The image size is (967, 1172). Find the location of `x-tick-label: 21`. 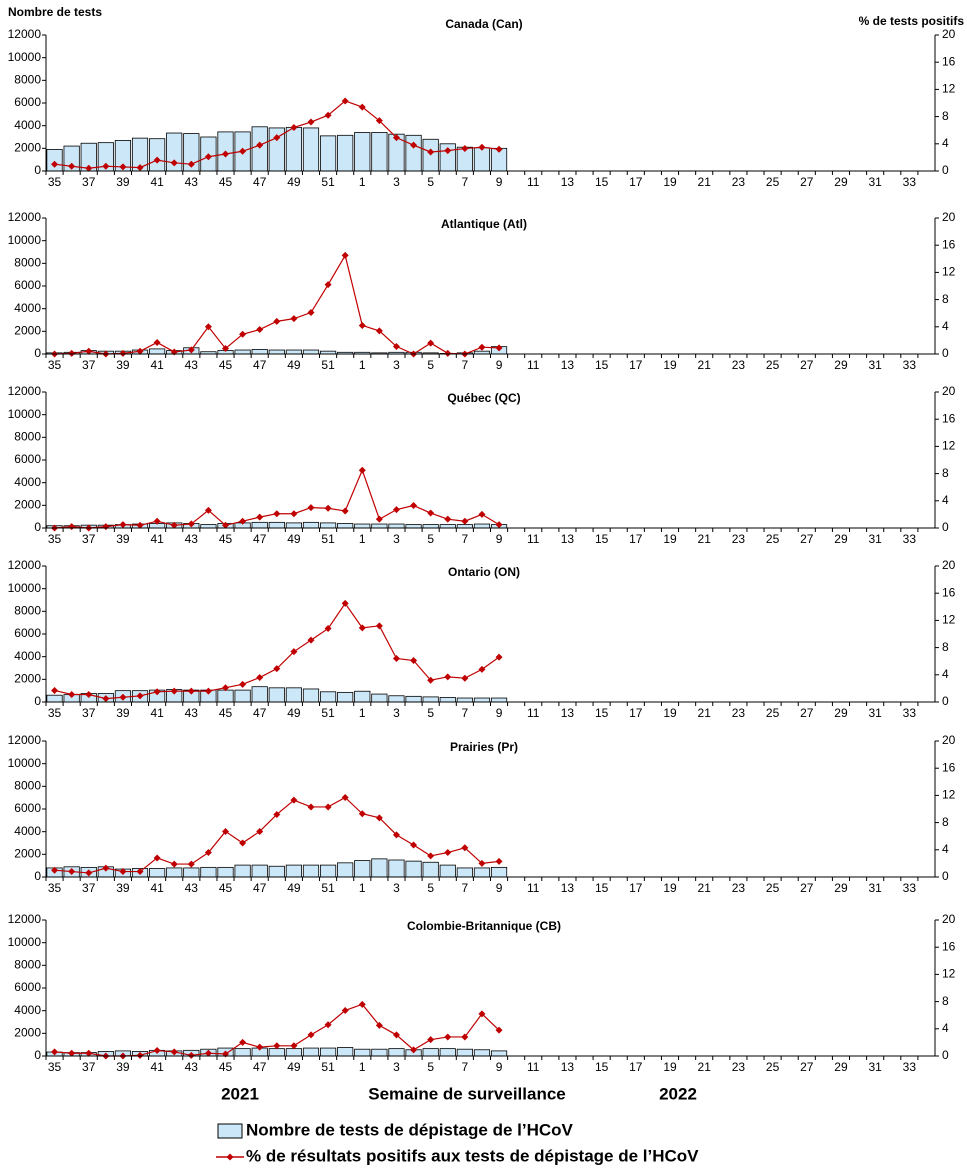

x-tick-label: 21 is located at coordinates (705, 888).